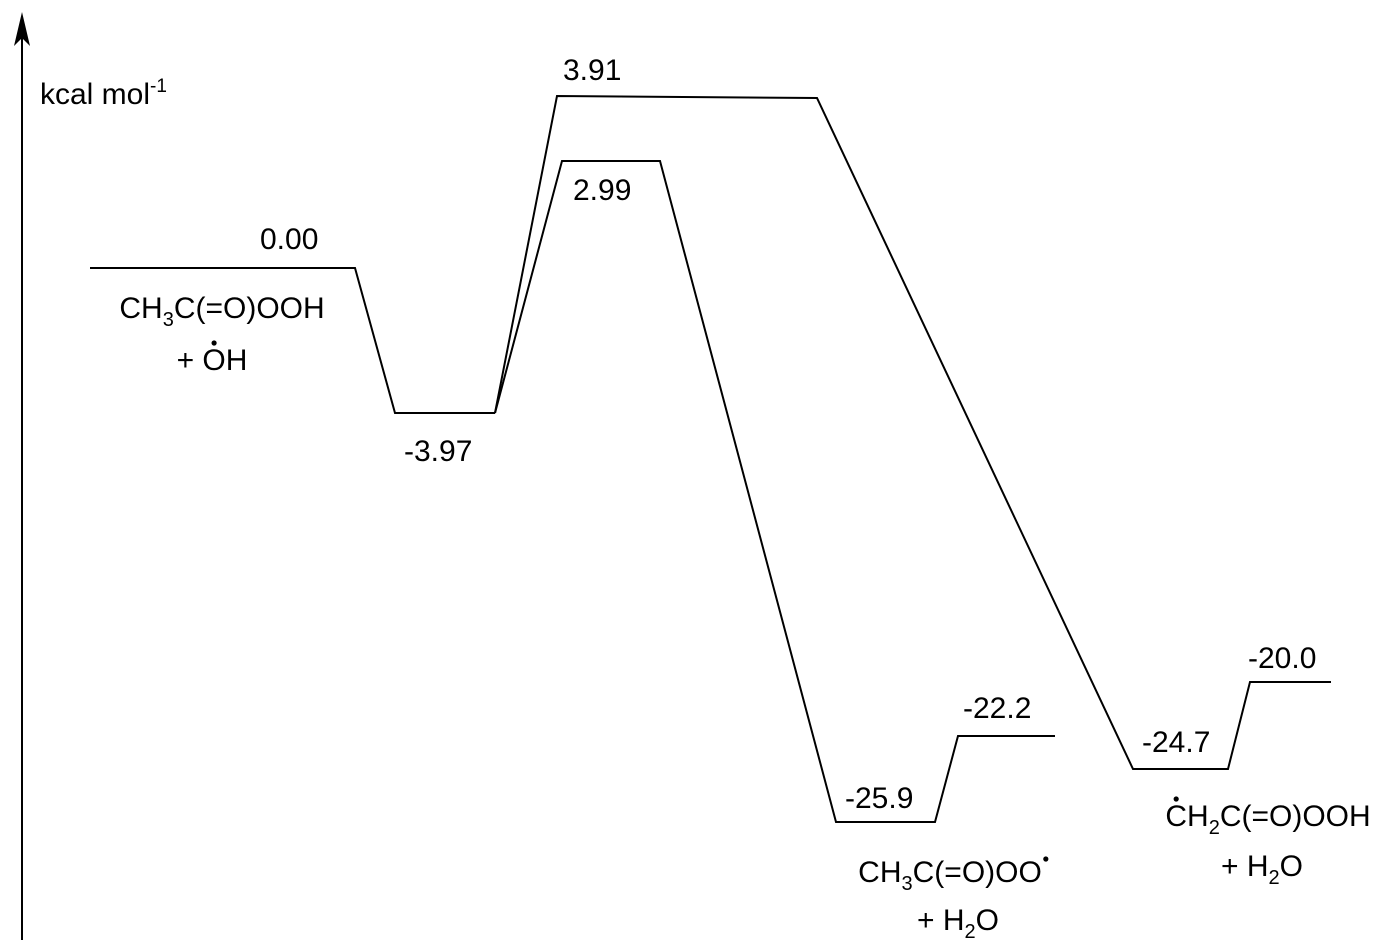  I want to click on level-label-ts-lower: 2.99, so click(602, 190).